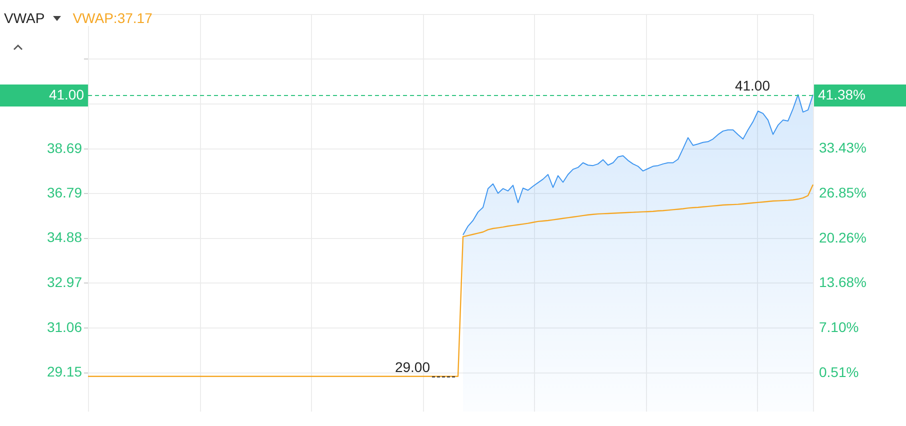  Describe the element at coordinates (64, 192) in the screenshot. I see `y-tick-label: 36.79` at that location.